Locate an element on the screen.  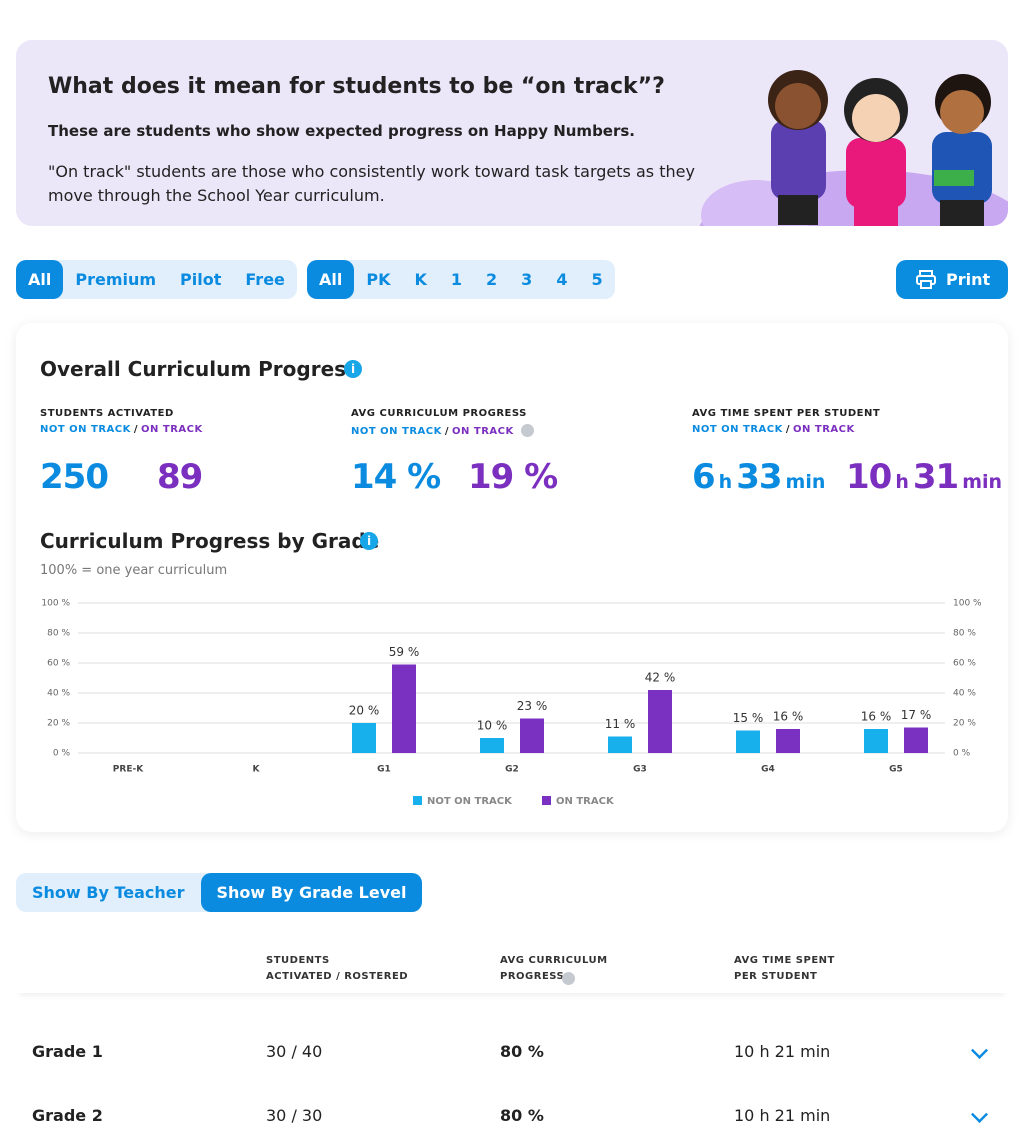
row-label: Grade 2 is located at coordinates (67, 1115).